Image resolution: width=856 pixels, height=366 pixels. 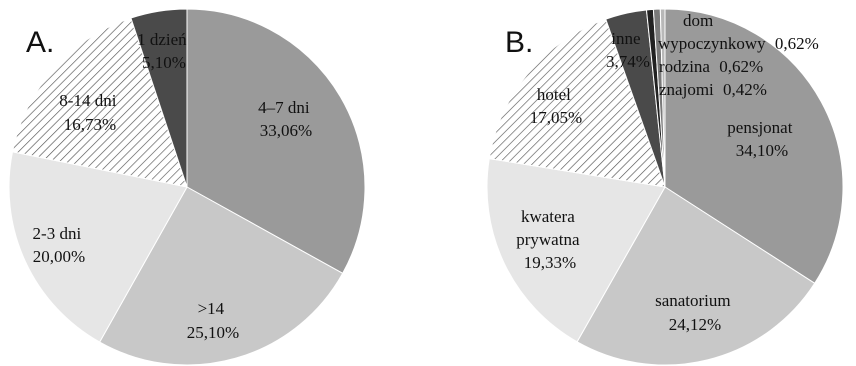 I want to click on chart-b-panel-label: B., so click(x=519, y=42).